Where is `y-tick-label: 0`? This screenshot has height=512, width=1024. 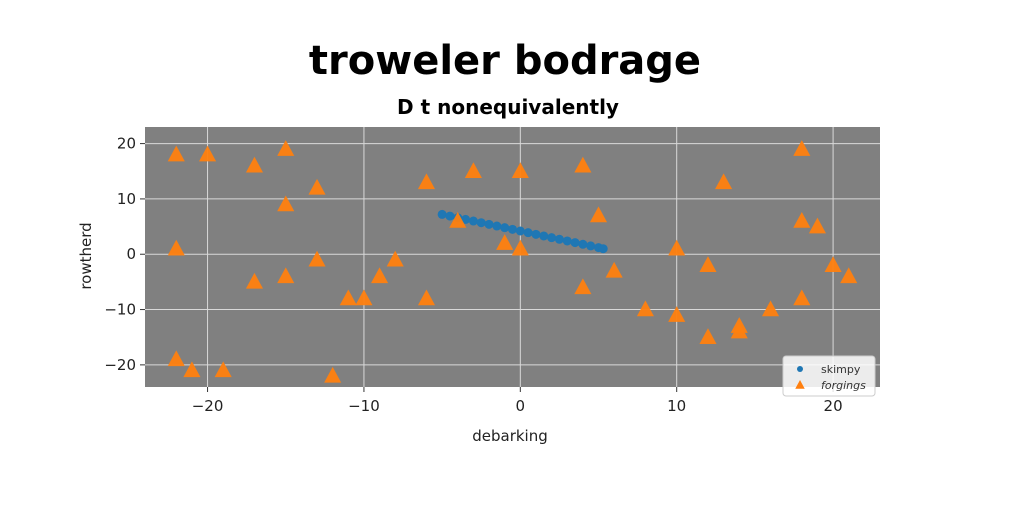 y-tick-label: 0 is located at coordinates (131, 254).